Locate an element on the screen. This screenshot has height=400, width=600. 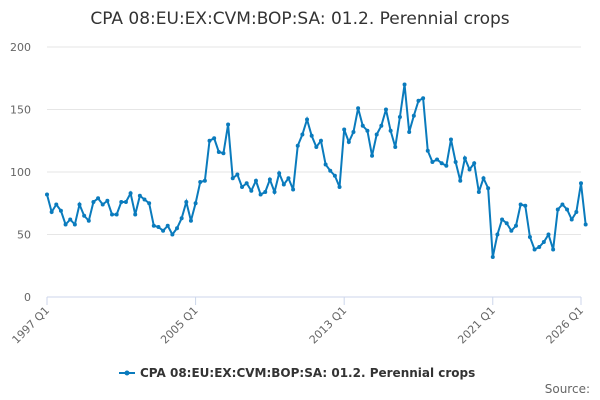
x-tick-label: 2005 Q1 is located at coordinates (179, 325).